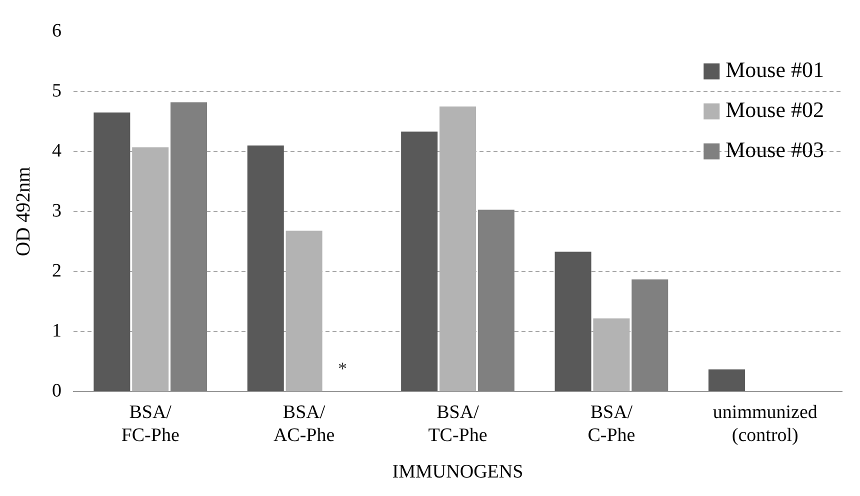  I want to click on legend-label: Mouse #02, so click(775, 109).